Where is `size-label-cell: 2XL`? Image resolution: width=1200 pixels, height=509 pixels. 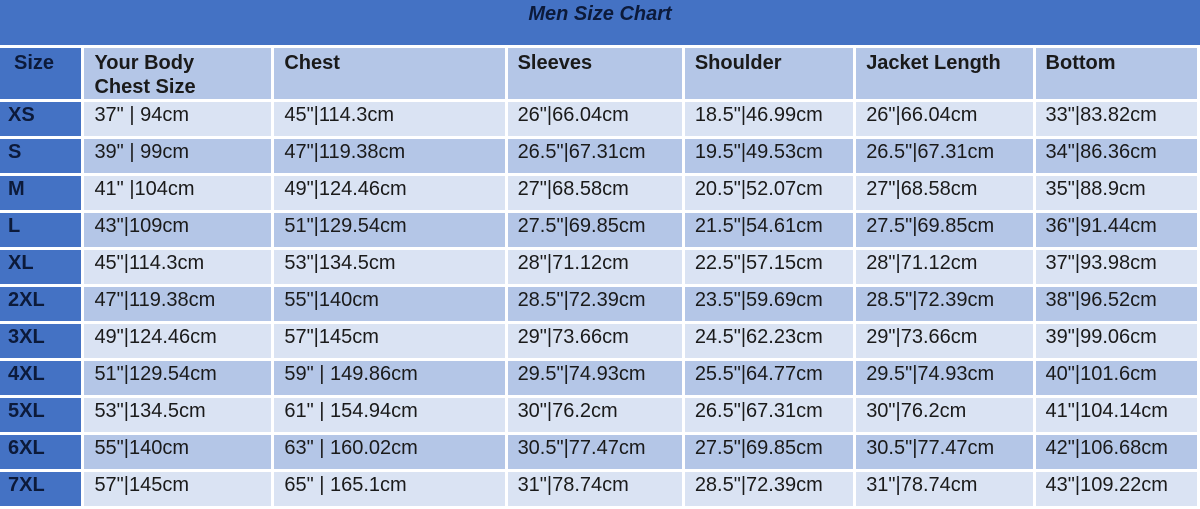 size-label-cell: 2XL is located at coordinates (41, 304).